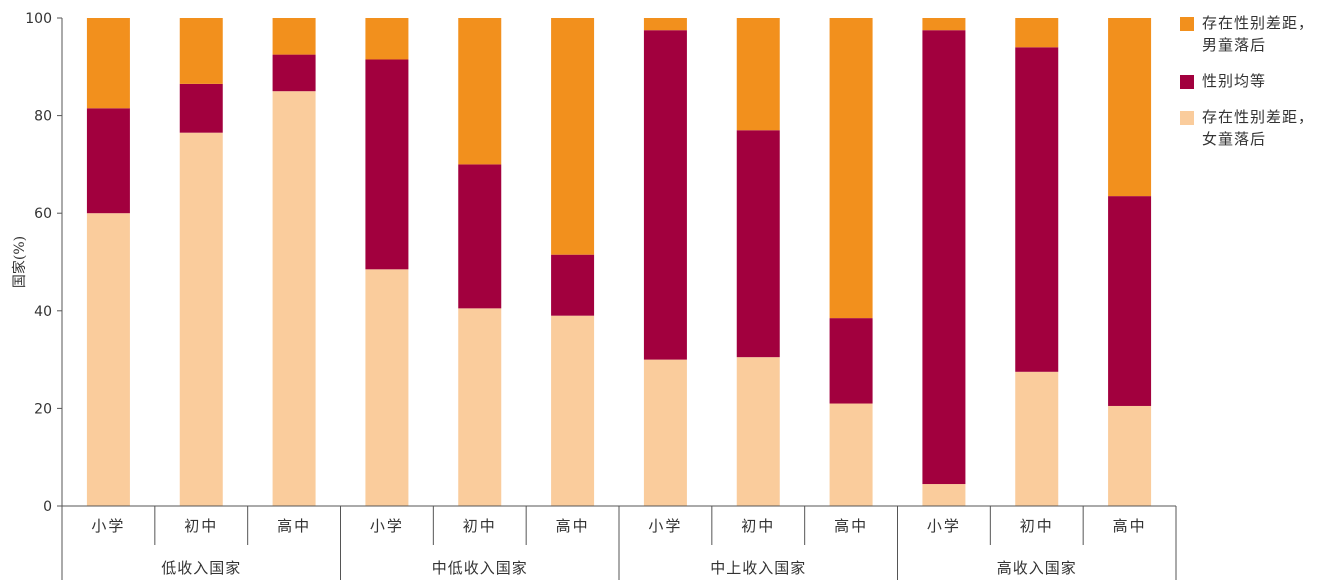 The height and width of the screenshot is (580, 1325). I want to click on legend-label-girls-behind: 存在性别差距， 女童落后, so click(1258, 128).